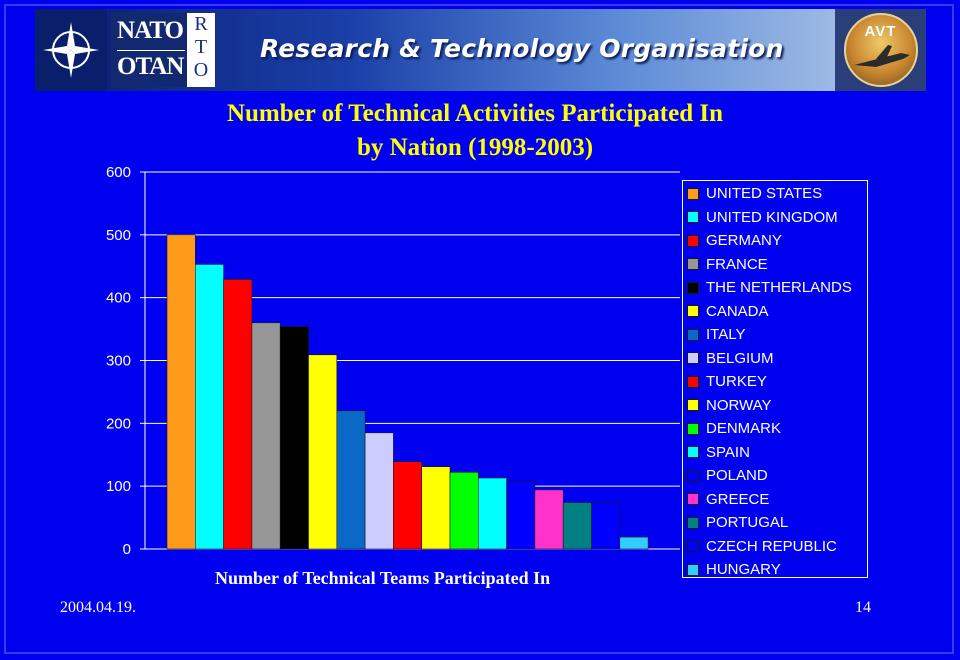 The image size is (960, 660). What do you see at coordinates (118, 361) in the screenshot?
I see `y-tick-label-300: 300` at bounding box center [118, 361].